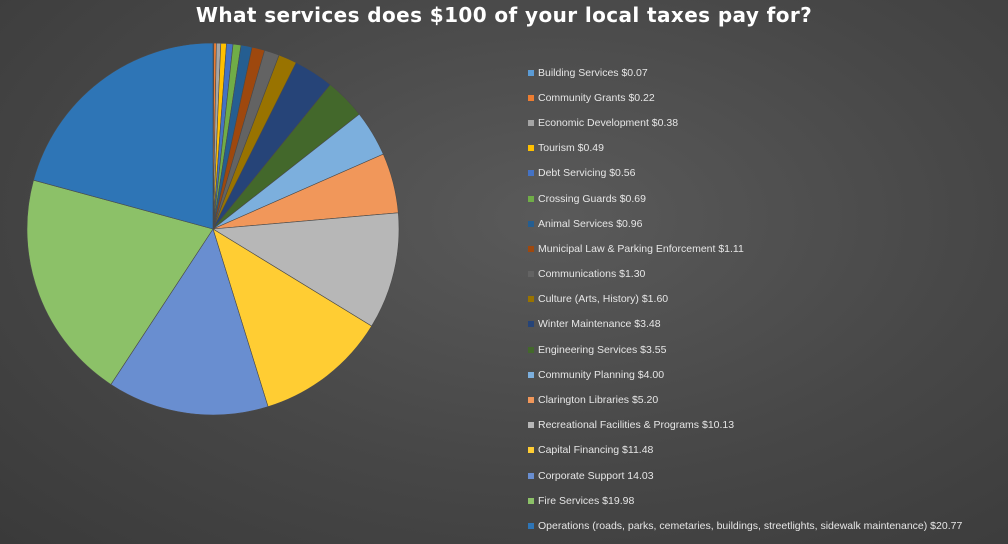 Image resolution: width=1008 pixels, height=544 pixels. What do you see at coordinates (745, 475) in the screenshot?
I see `legend-item: Corporate Support 14.03` at bounding box center [745, 475].